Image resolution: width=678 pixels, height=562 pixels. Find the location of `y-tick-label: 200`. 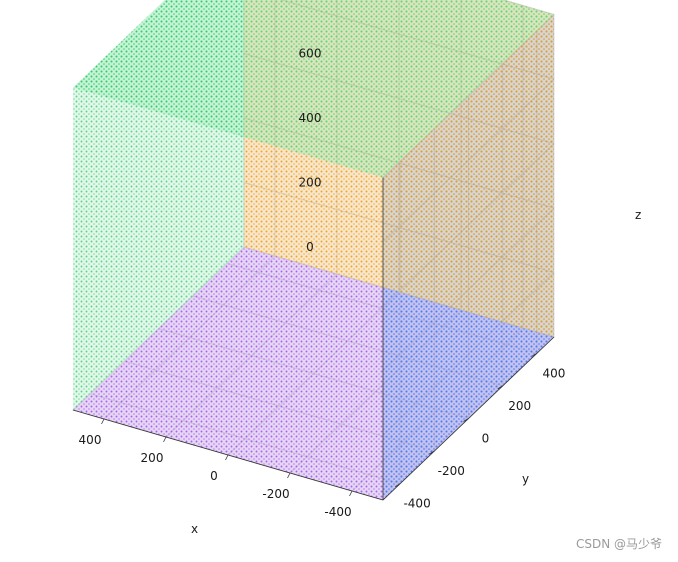

y-tick-label: 200 is located at coordinates (519, 406).